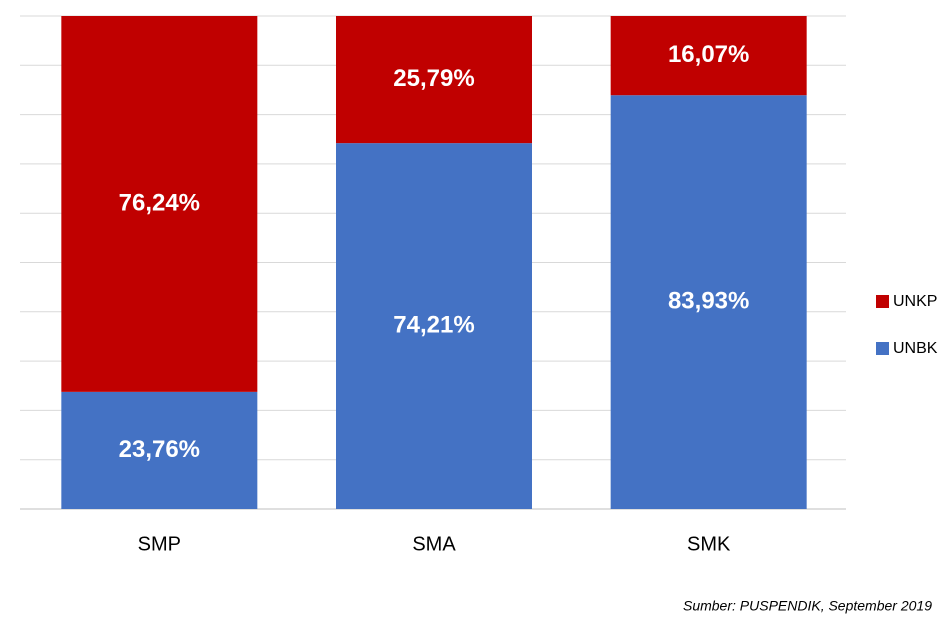 The image size is (948, 622). What do you see at coordinates (915, 348) in the screenshot?
I see `legend-label: UNBK` at bounding box center [915, 348].